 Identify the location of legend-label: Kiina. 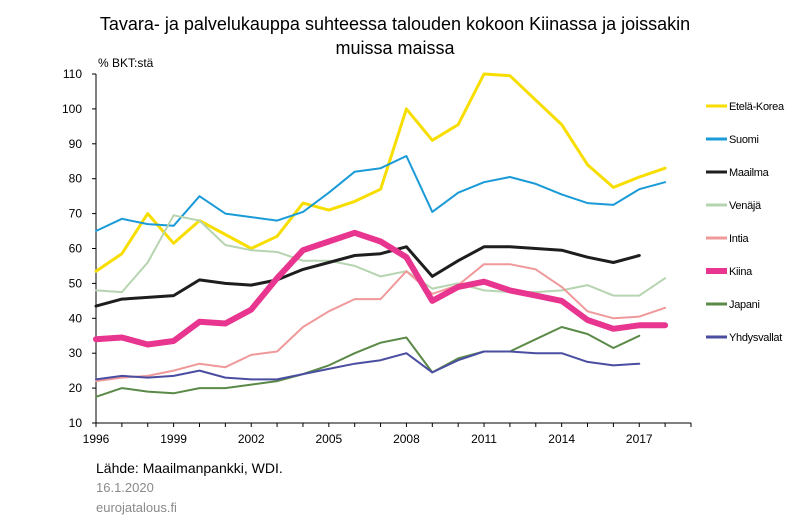
(741, 272).